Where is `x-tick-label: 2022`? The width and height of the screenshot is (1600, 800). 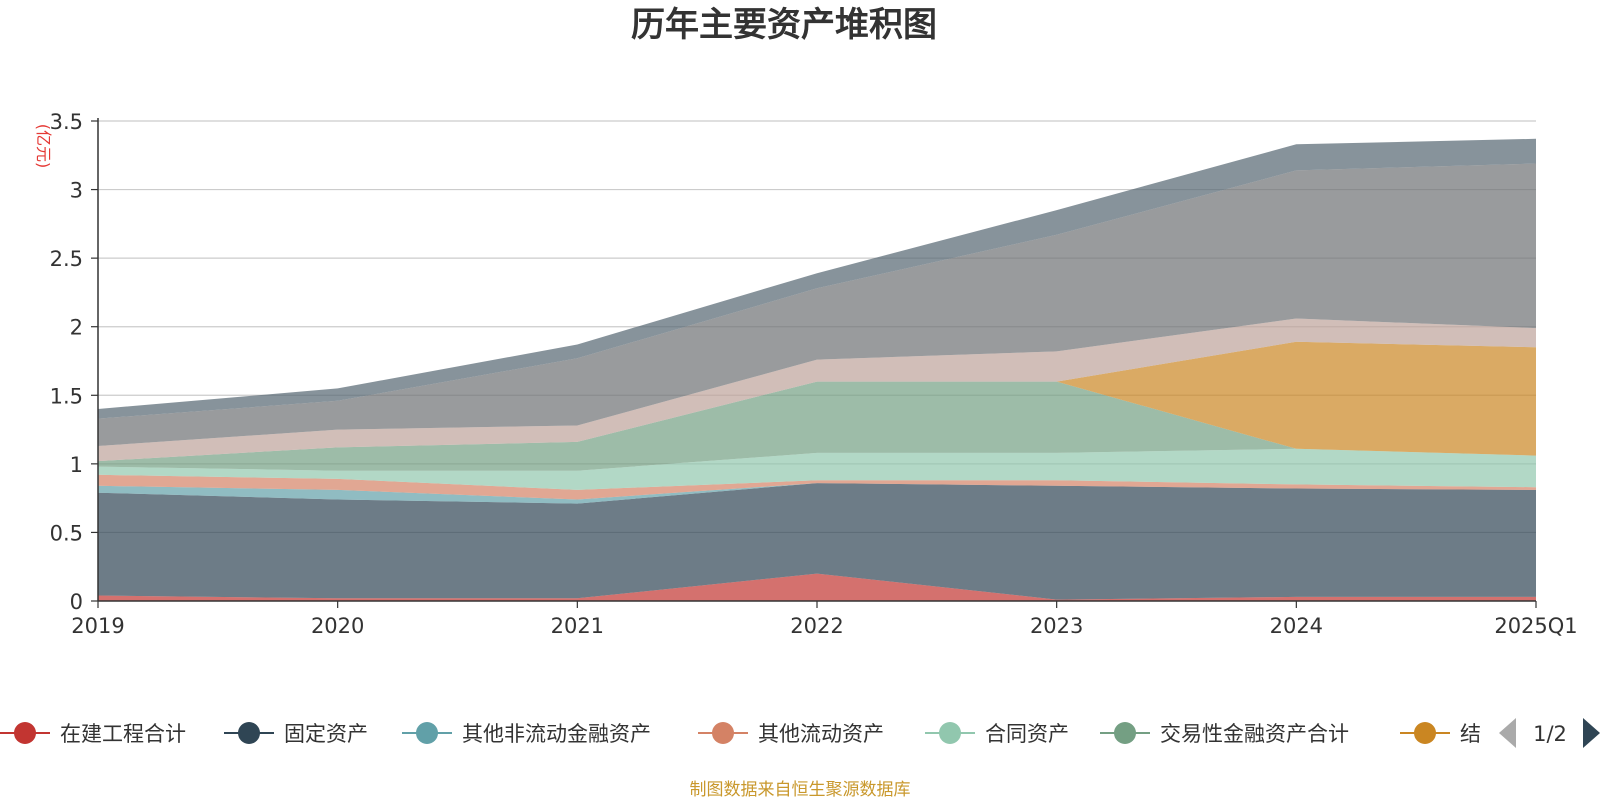
x-tick-label: 2022 is located at coordinates (816, 626).